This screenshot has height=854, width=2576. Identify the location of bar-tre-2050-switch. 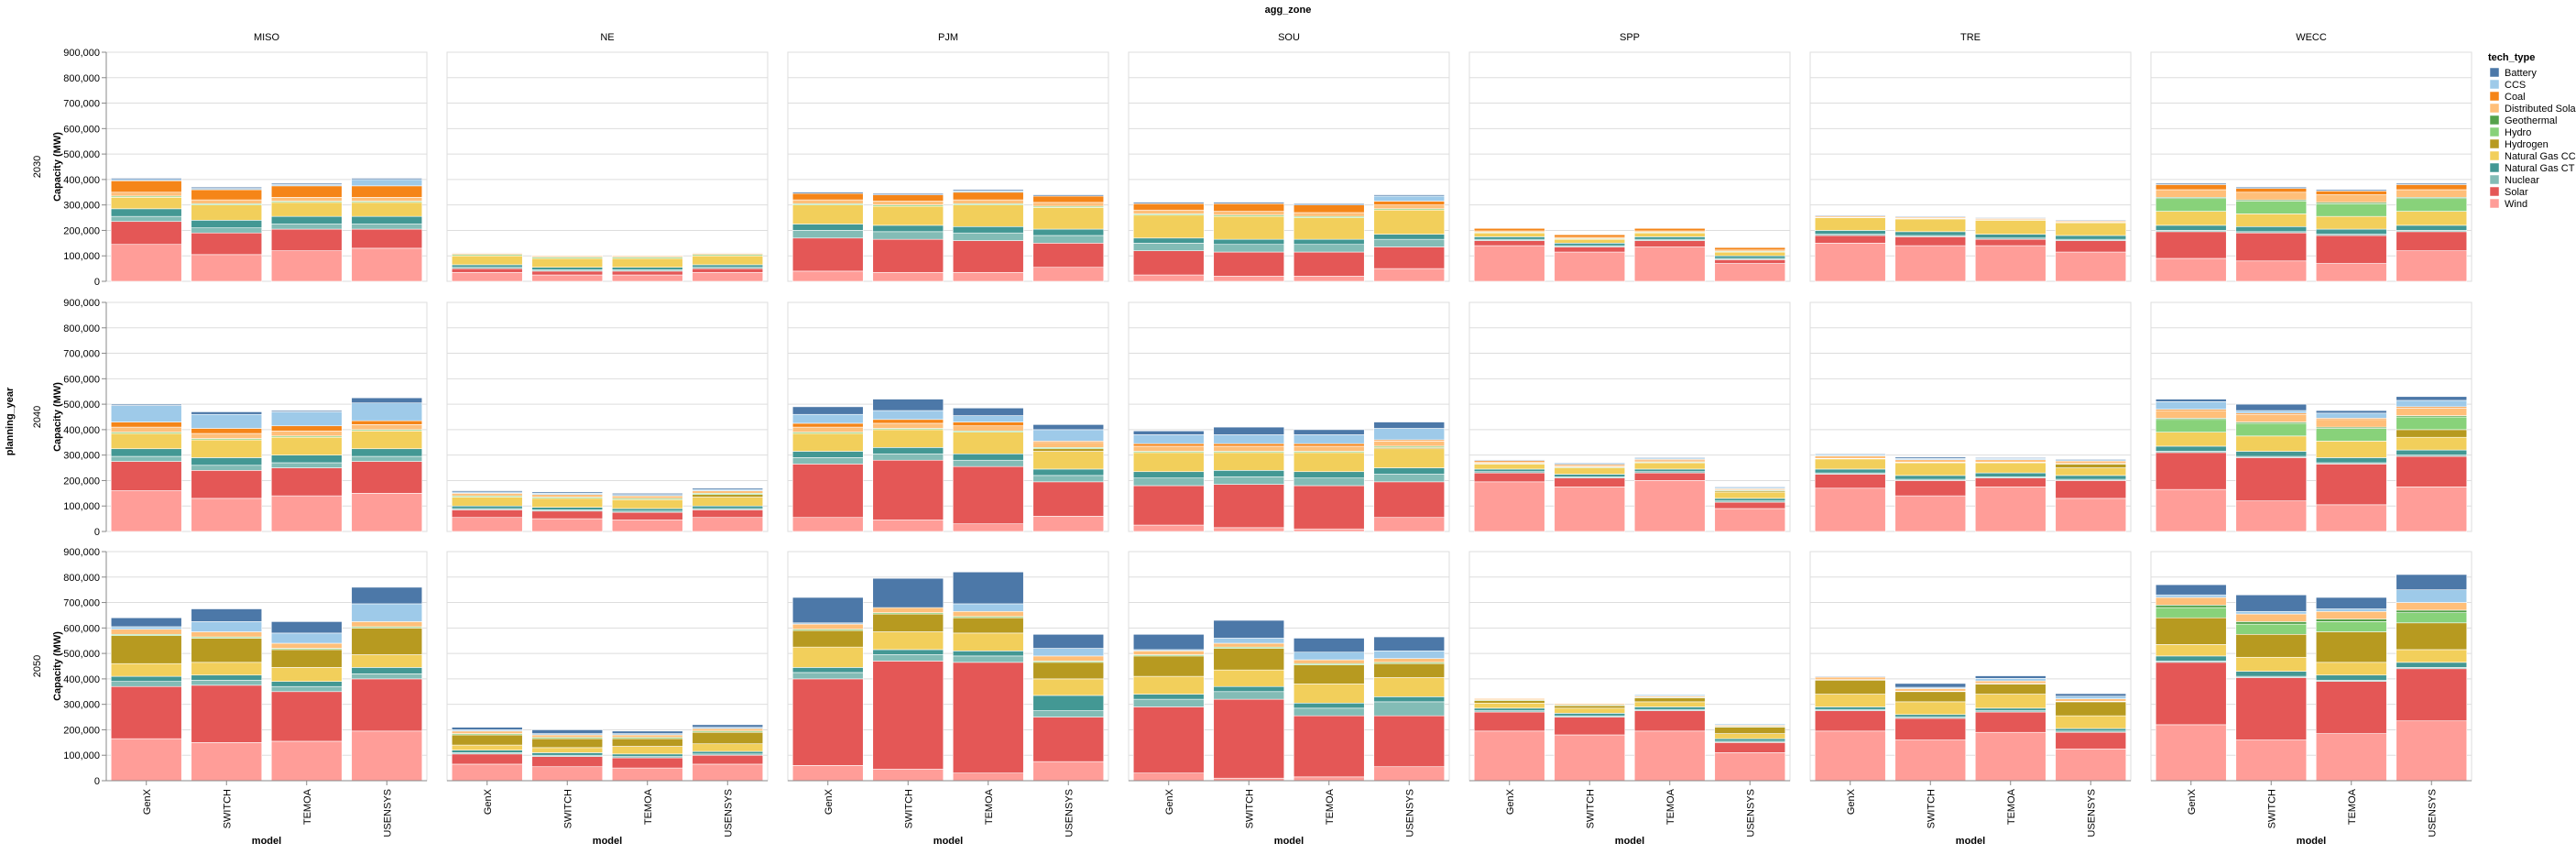
(1931, 733).